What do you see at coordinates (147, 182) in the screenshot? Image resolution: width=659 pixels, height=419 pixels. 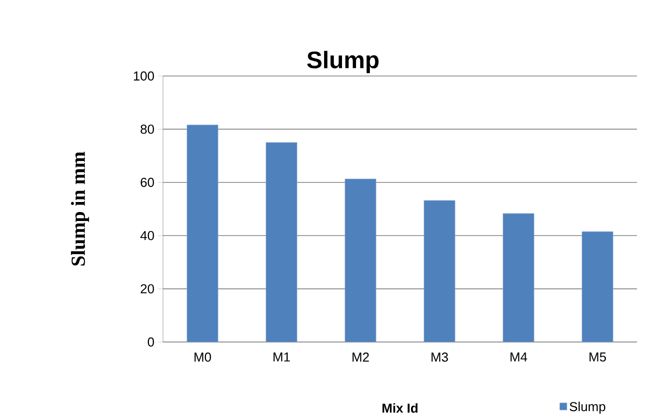 I see `y-tick-label: 60` at bounding box center [147, 182].